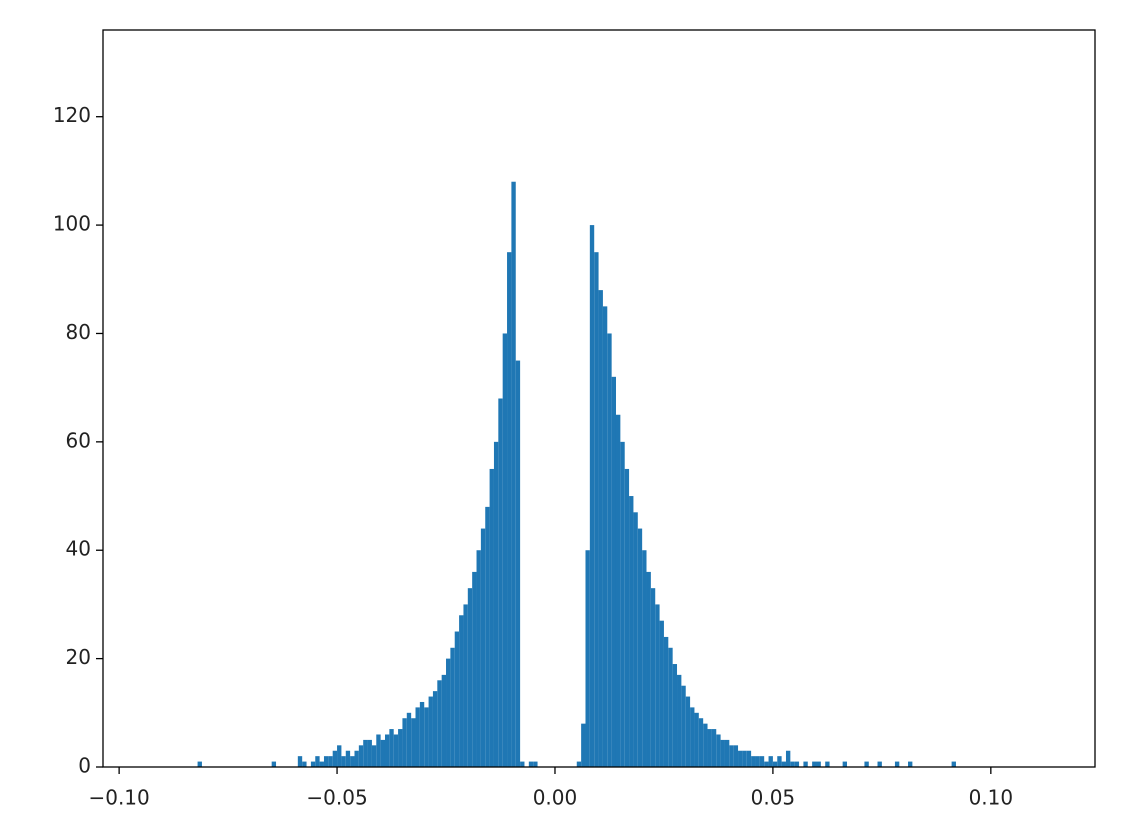 This screenshot has height=830, width=1130. I want to click on y-tick-label: 20, so click(78, 657).